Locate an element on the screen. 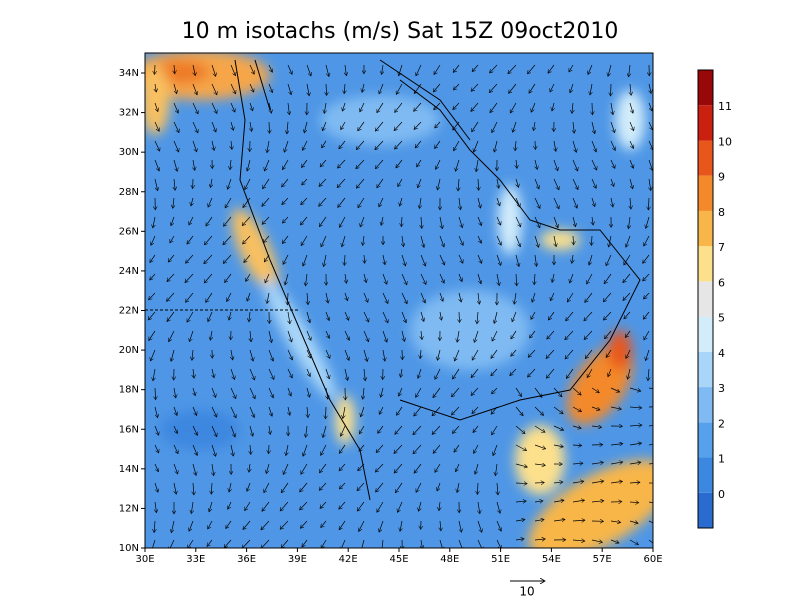 This screenshot has height=600, width=800. lon-label: 45E is located at coordinates (398, 559).